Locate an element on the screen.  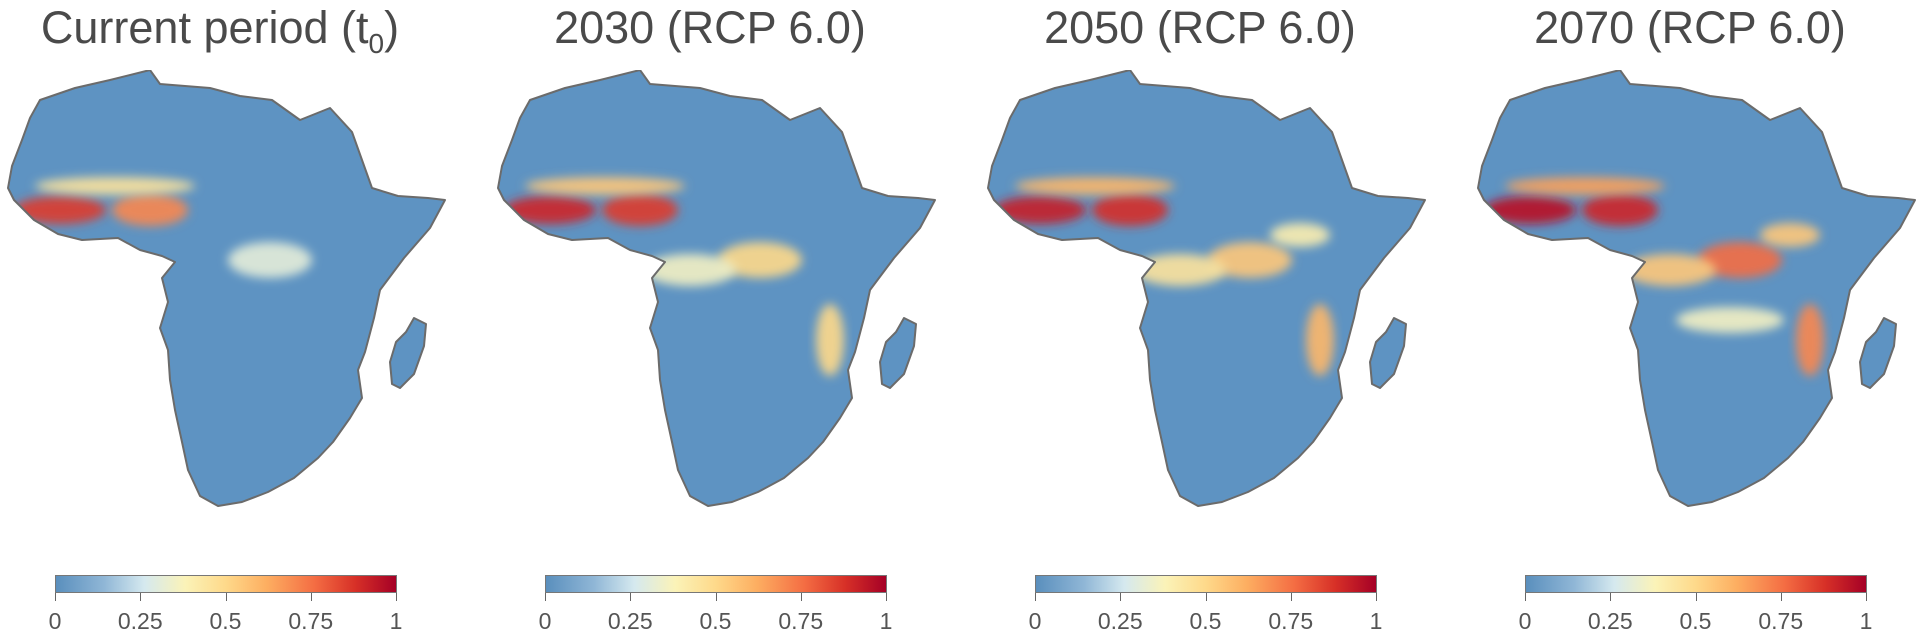
panel-title-subscript: 0 is located at coordinates (376, 43).